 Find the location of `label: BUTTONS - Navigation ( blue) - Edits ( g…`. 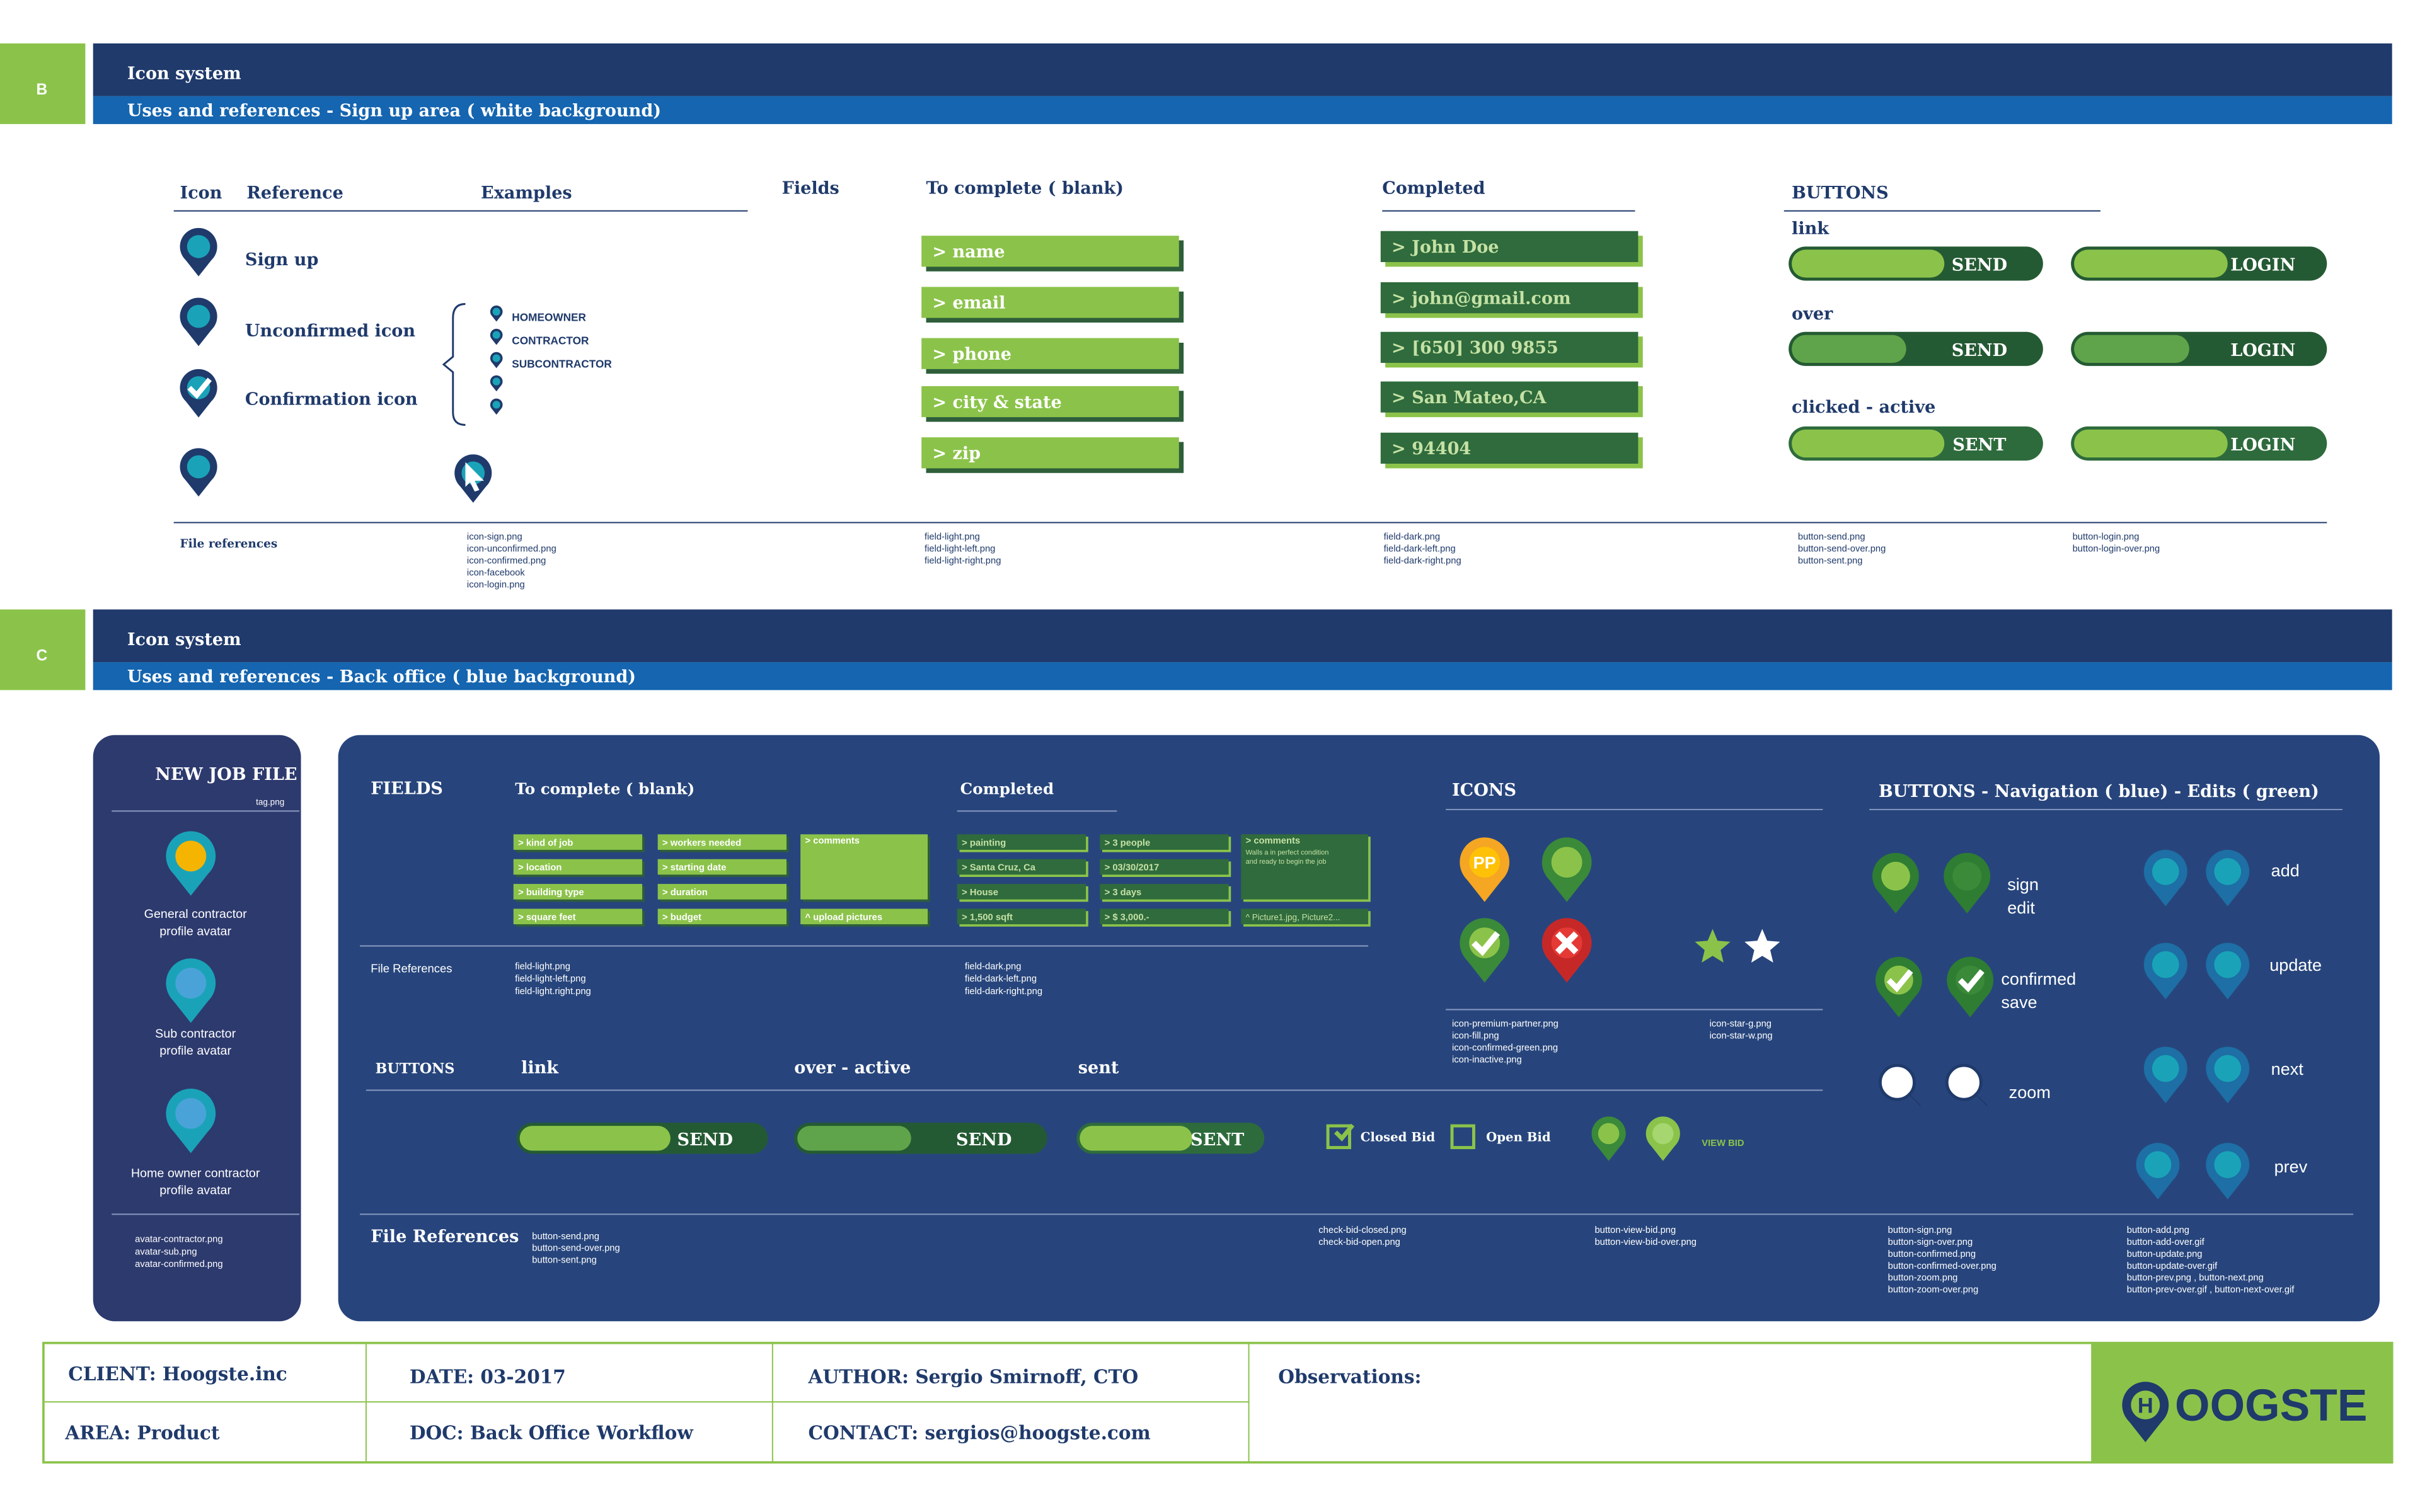

label: BUTTONS - Navigation ( blue) - Edits ( g… is located at coordinates (2099, 791).